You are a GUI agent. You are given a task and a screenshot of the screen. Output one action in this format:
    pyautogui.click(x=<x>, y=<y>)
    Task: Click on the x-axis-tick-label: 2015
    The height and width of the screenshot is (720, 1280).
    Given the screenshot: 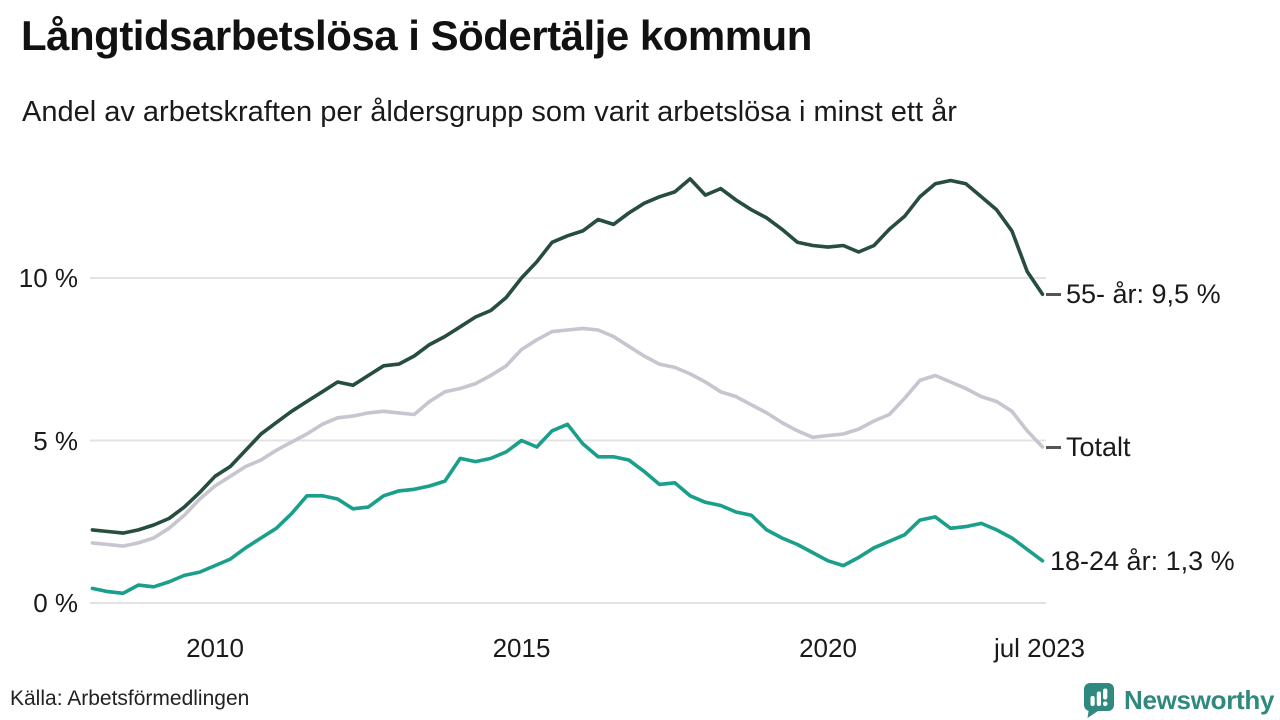 What is the action you would take?
    pyautogui.click(x=521, y=648)
    